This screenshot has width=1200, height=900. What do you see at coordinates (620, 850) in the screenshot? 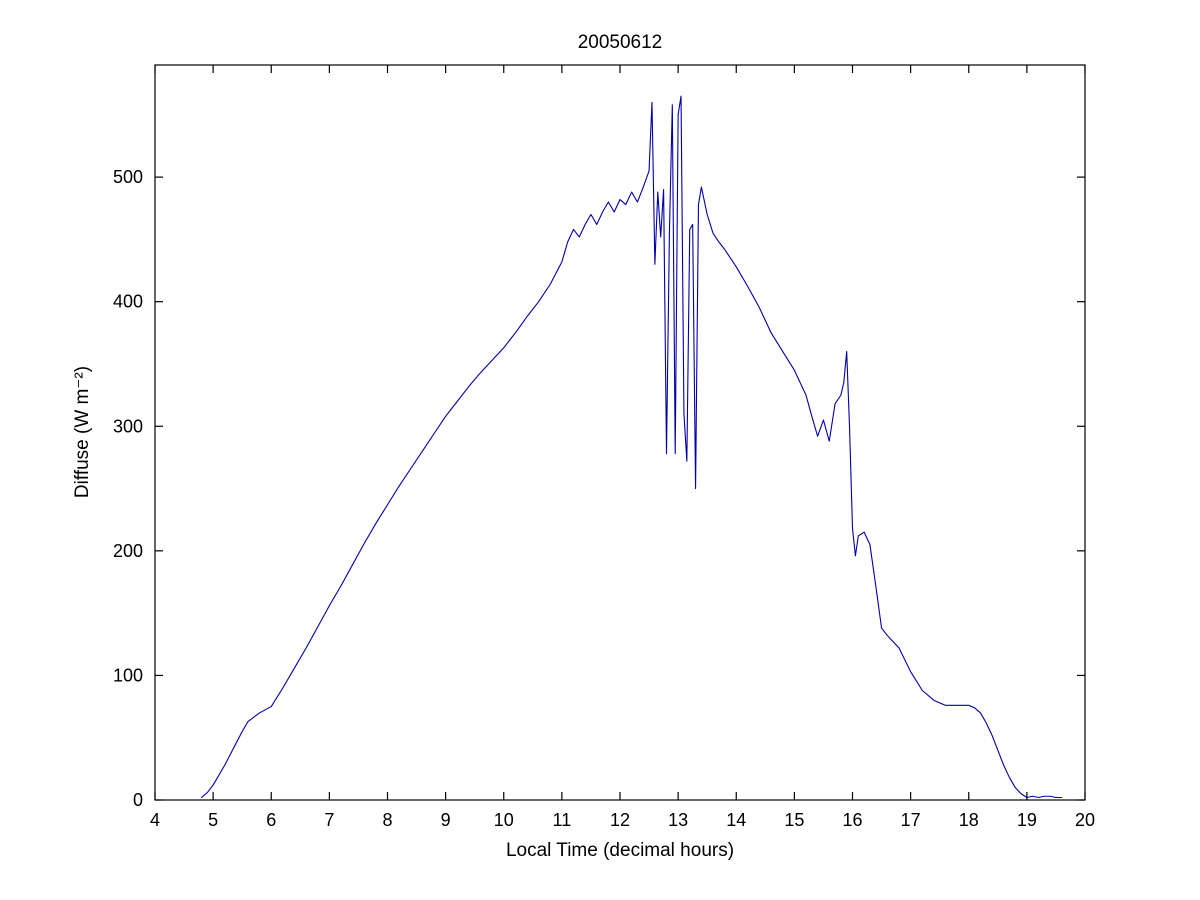
I see `x-axis-label: Local Time (decimal hours)` at bounding box center [620, 850].